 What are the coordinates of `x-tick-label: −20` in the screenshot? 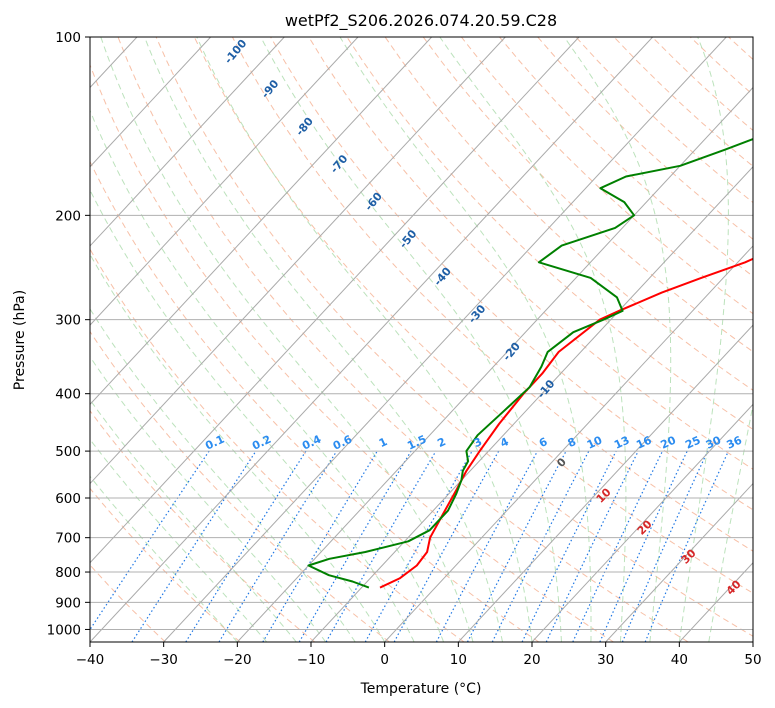 It's located at (237, 660).